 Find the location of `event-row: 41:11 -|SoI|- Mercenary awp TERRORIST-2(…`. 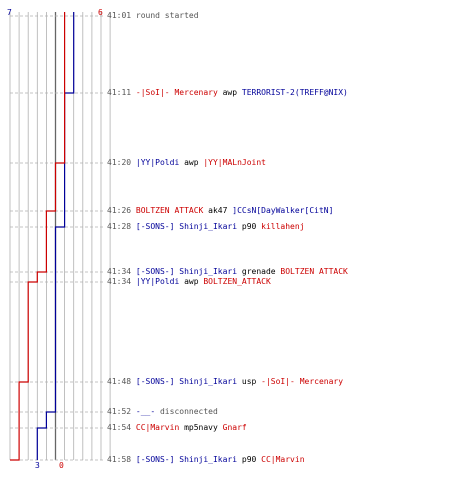

event-row: 41:11 -|SoI|- Mercenary awp TERRORIST-2(… is located at coordinates (227, 93).